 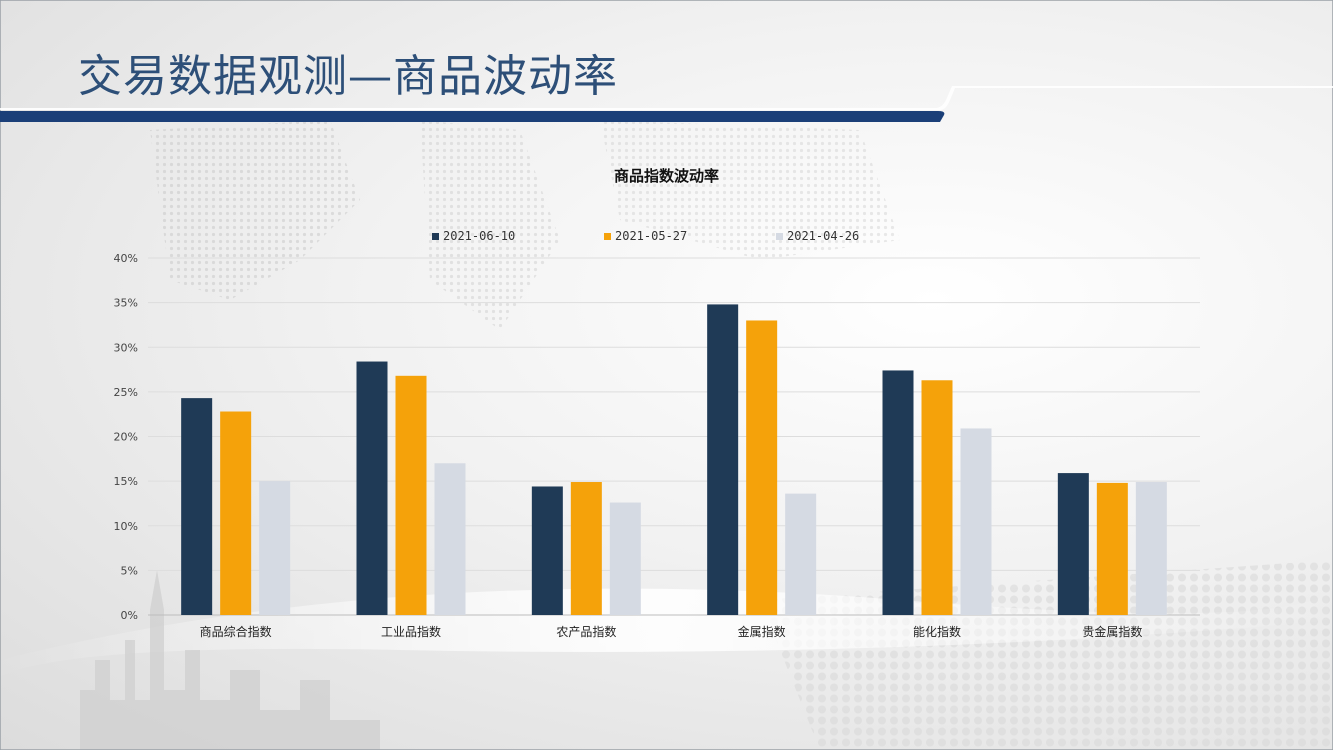 What do you see at coordinates (126, 392) in the screenshot?
I see `y-tick-label: 25%` at bounding box center [126, 392].